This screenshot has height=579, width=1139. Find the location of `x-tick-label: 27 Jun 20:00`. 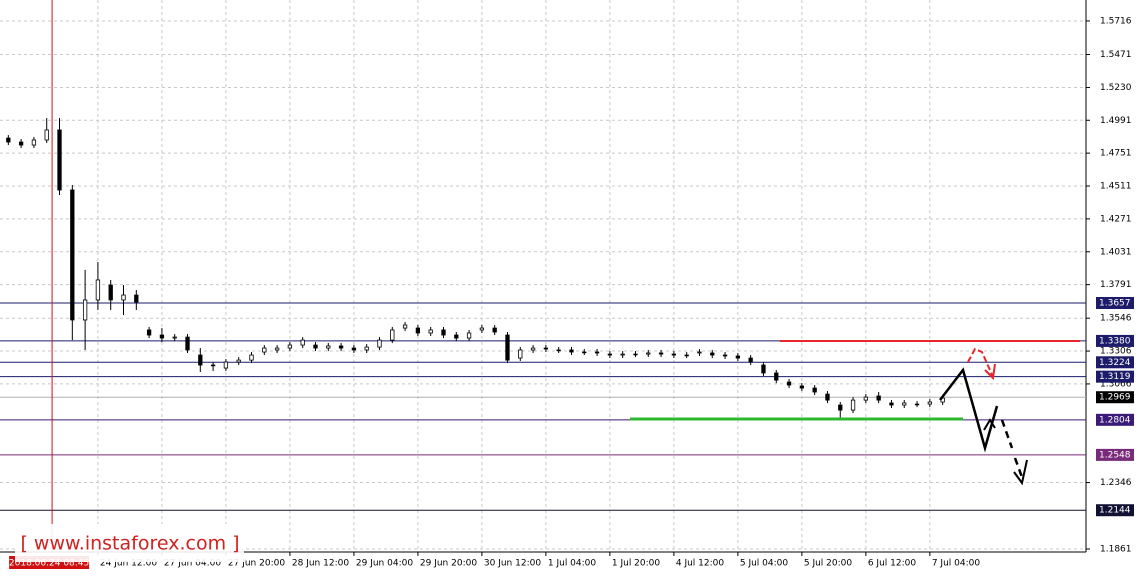

x-tick-label: 27 Jun 20:00 is located at coordinates (256, 564).